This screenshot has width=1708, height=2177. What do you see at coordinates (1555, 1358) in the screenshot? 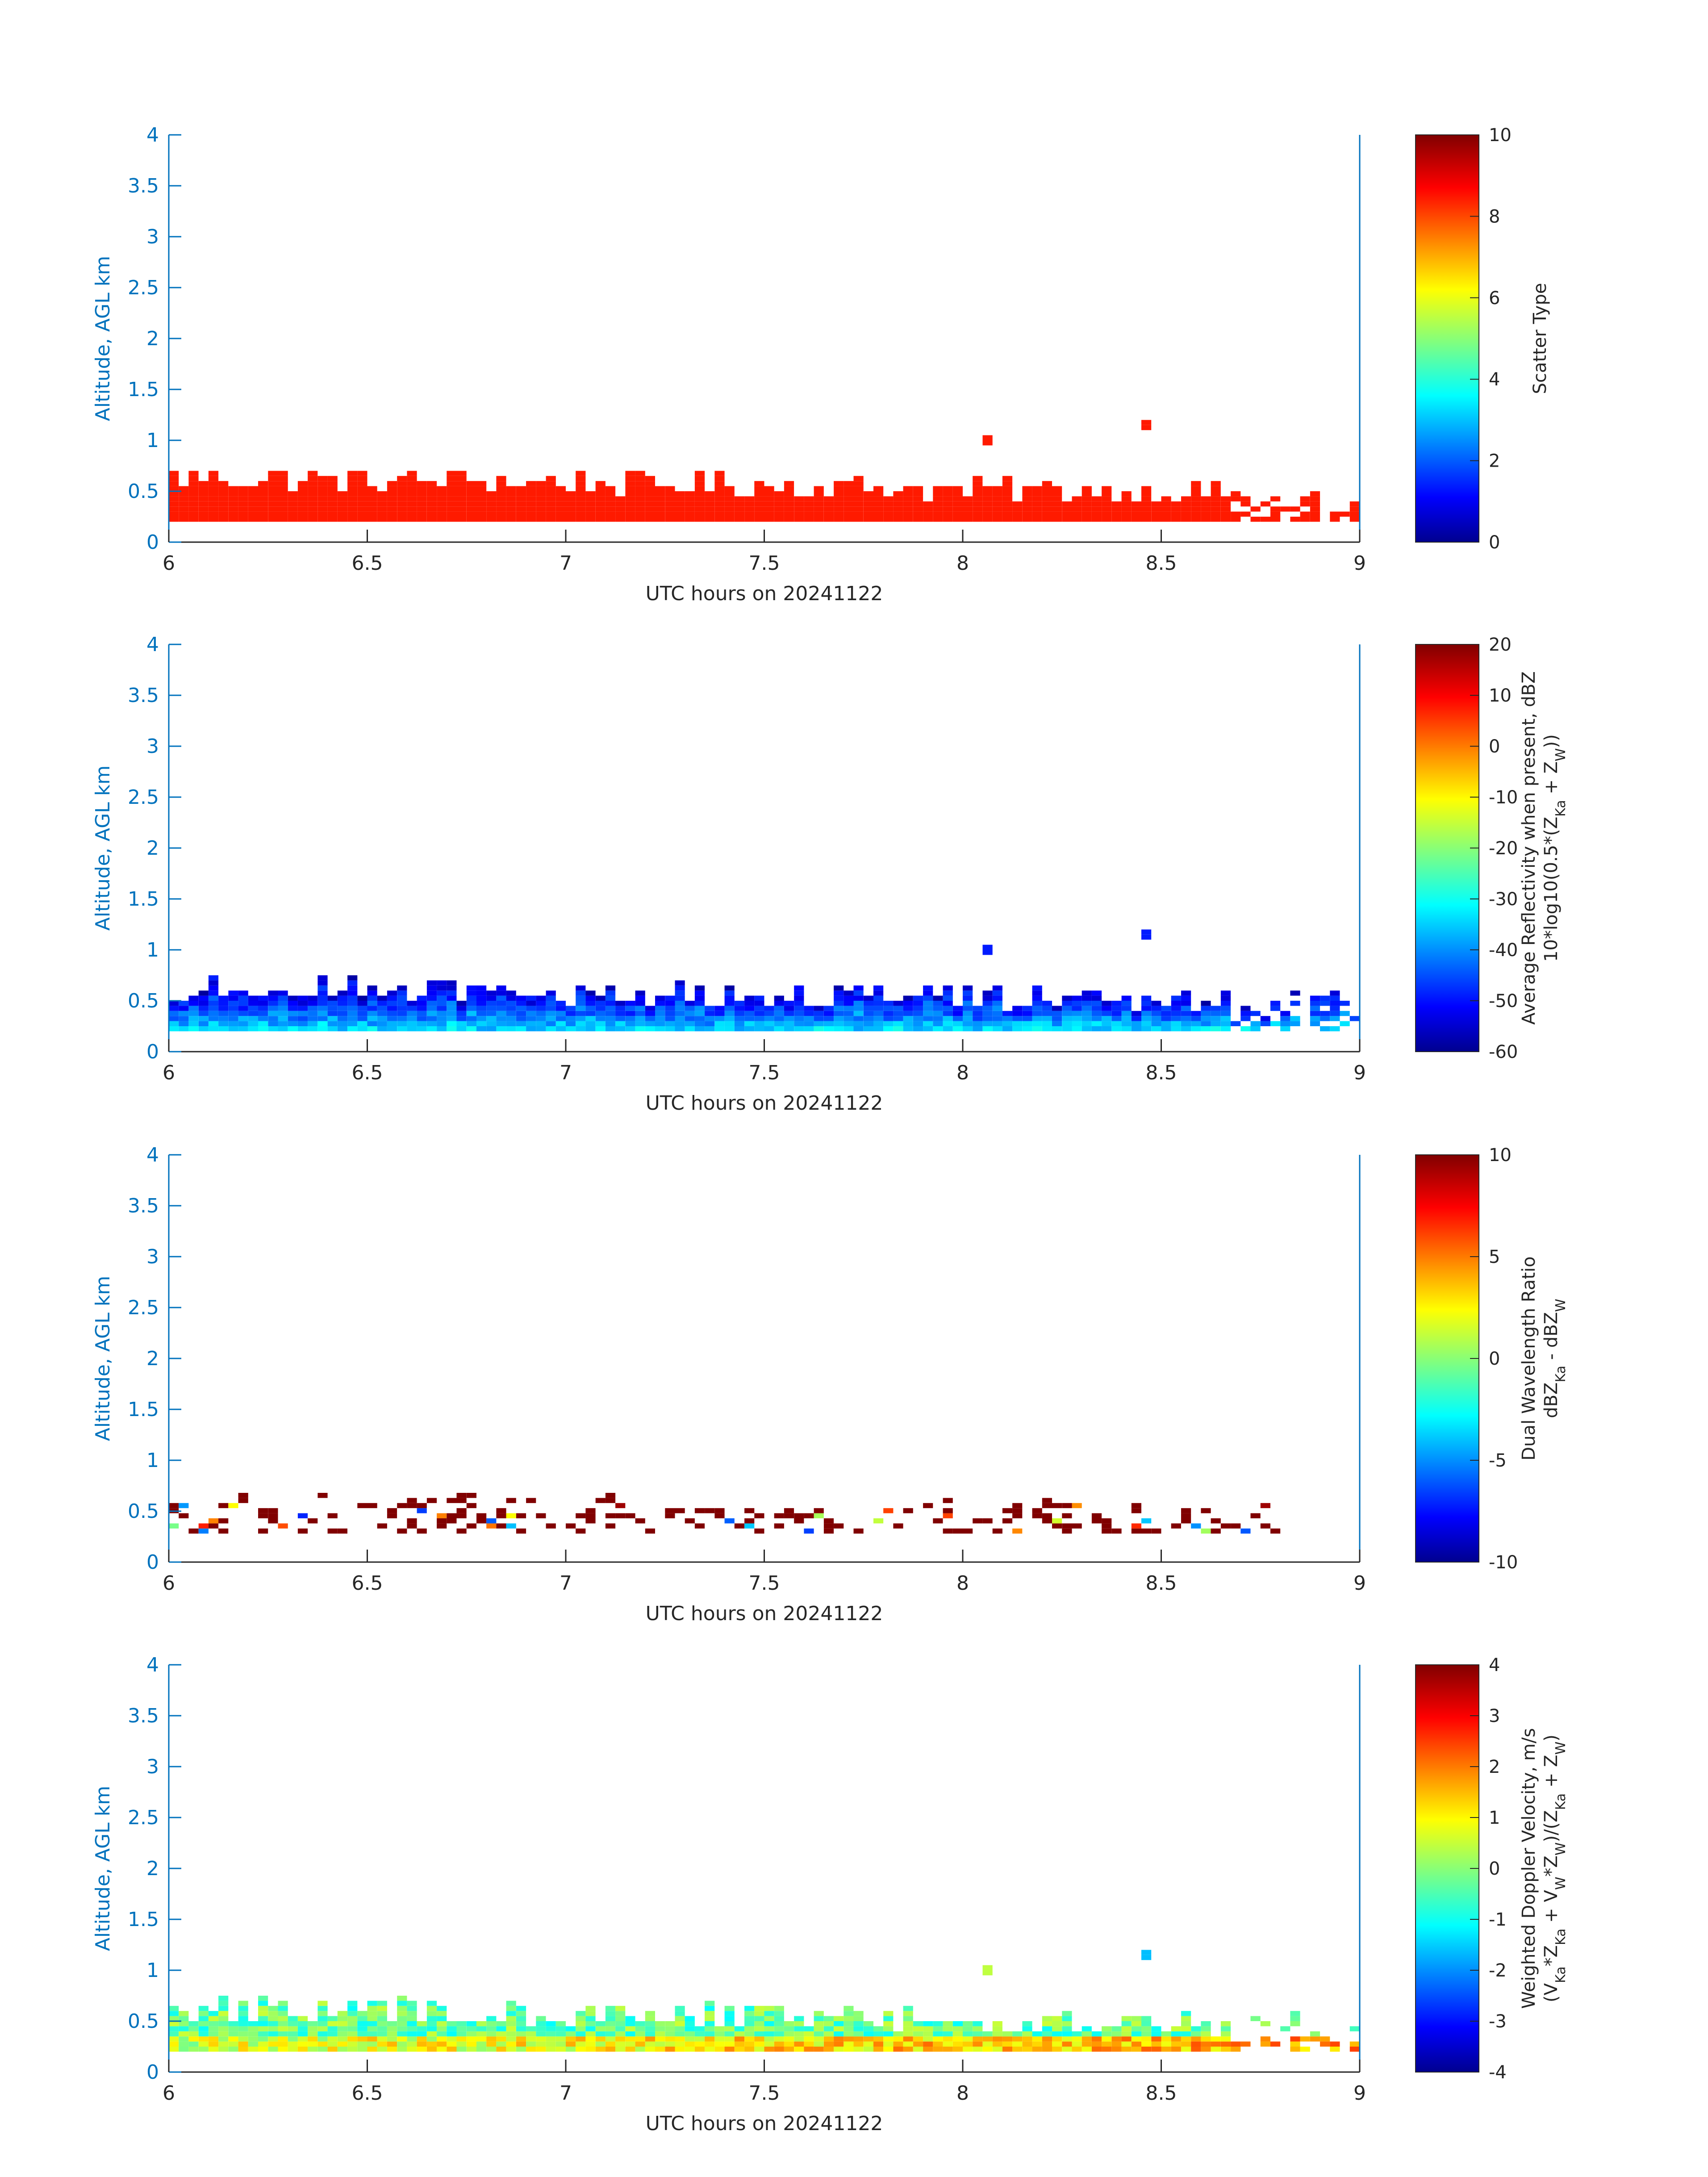
I see `colorbar-label: dBZKa - dBZW` at bounding box center [1555, 1358].